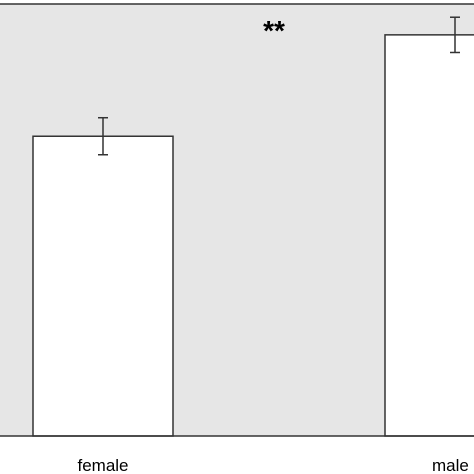 This screenshot has width=474, height=474. What do you see at coordinates (272, 465) in the screenshot?
I see `x-tick-labels: female male` at bounding box center [272, 465].